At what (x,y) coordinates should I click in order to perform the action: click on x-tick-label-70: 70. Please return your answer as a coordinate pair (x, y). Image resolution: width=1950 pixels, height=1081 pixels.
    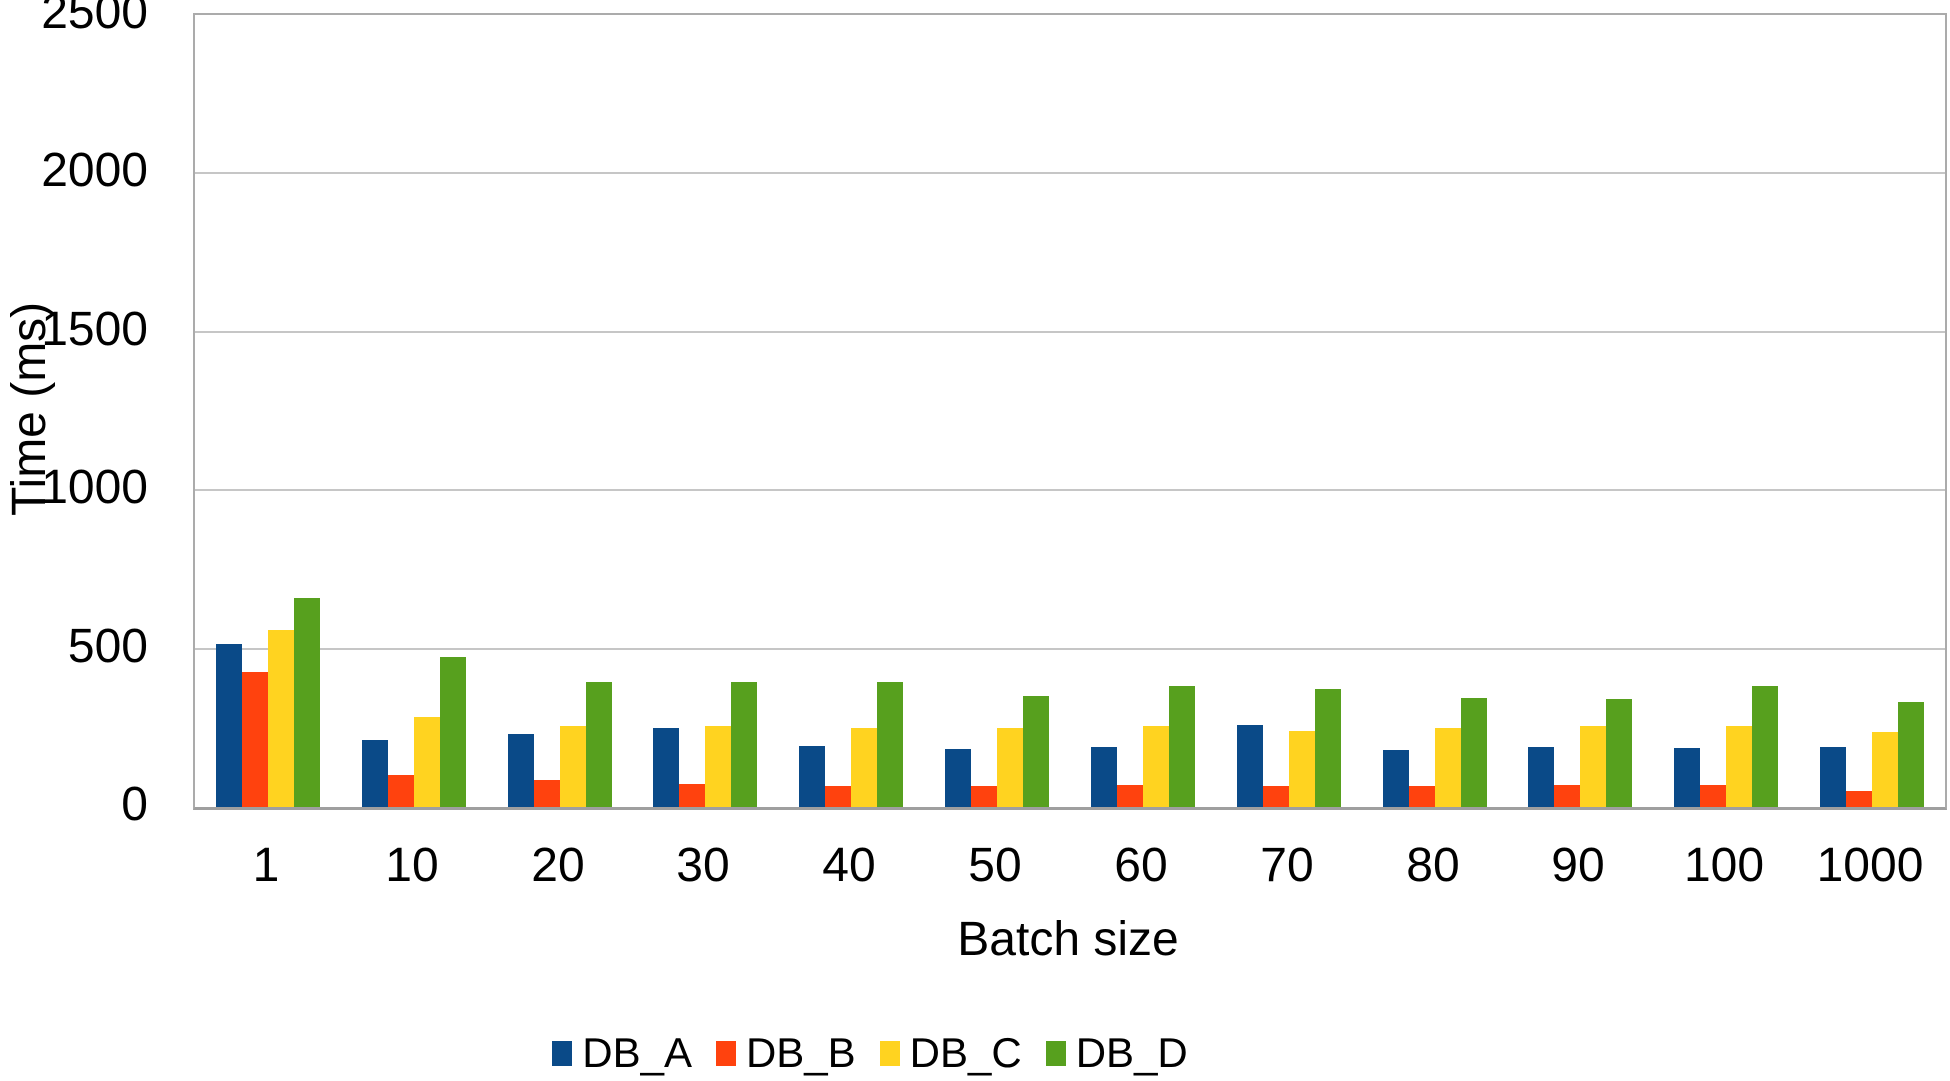
    Looking at the image, I should click on (1287, 865).